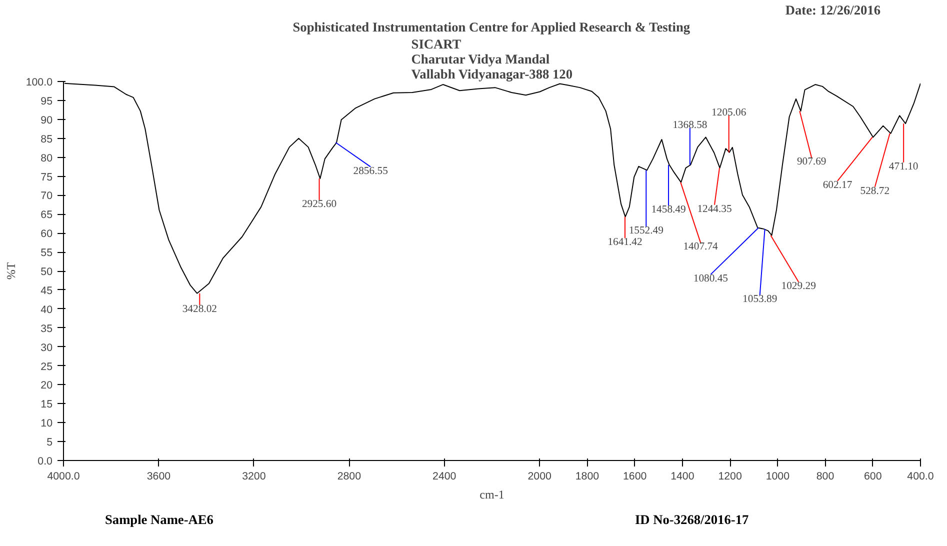 The width and height of the screenshot is (947, 546). I want to click on x-tick-label: 800, so click(825, 476).